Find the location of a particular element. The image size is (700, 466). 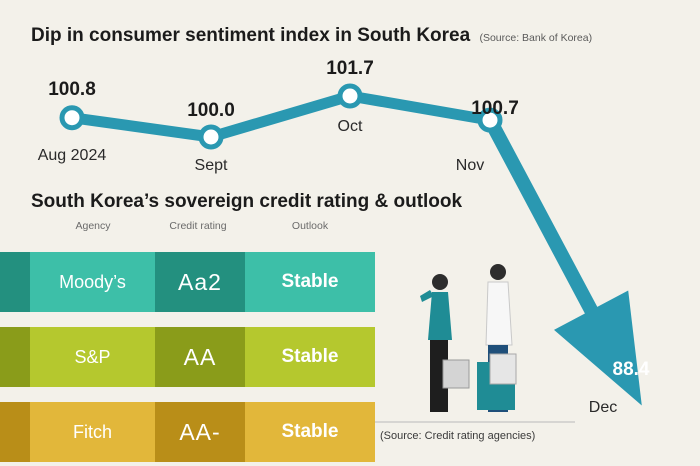

data-label: 100.8 is located at coordinates (72, 89).